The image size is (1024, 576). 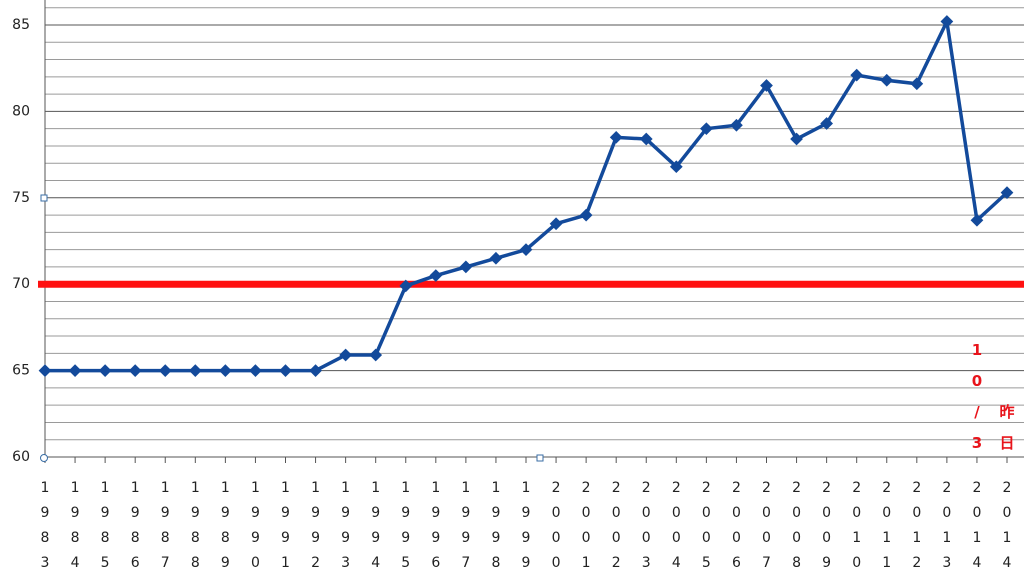 I want to click on annotation: 昨日, so click(x=1006, y=427).